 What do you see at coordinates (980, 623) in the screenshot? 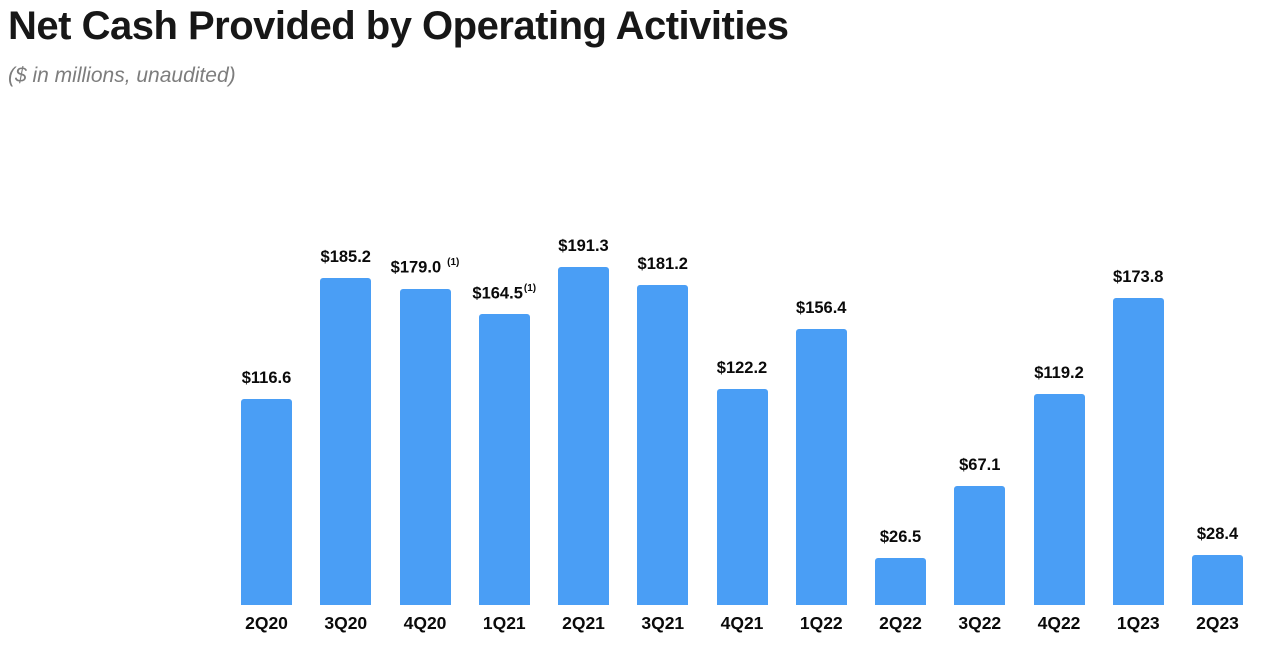
I see `x-axis-label: 3Q22` at bounding box center [980, 623].